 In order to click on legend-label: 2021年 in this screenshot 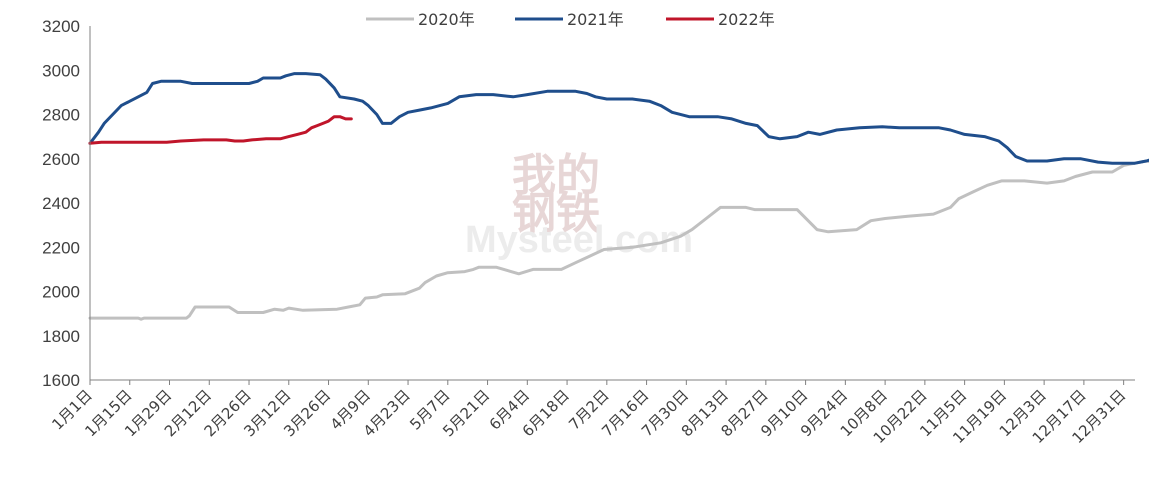, I will do `click(595, 19)`.